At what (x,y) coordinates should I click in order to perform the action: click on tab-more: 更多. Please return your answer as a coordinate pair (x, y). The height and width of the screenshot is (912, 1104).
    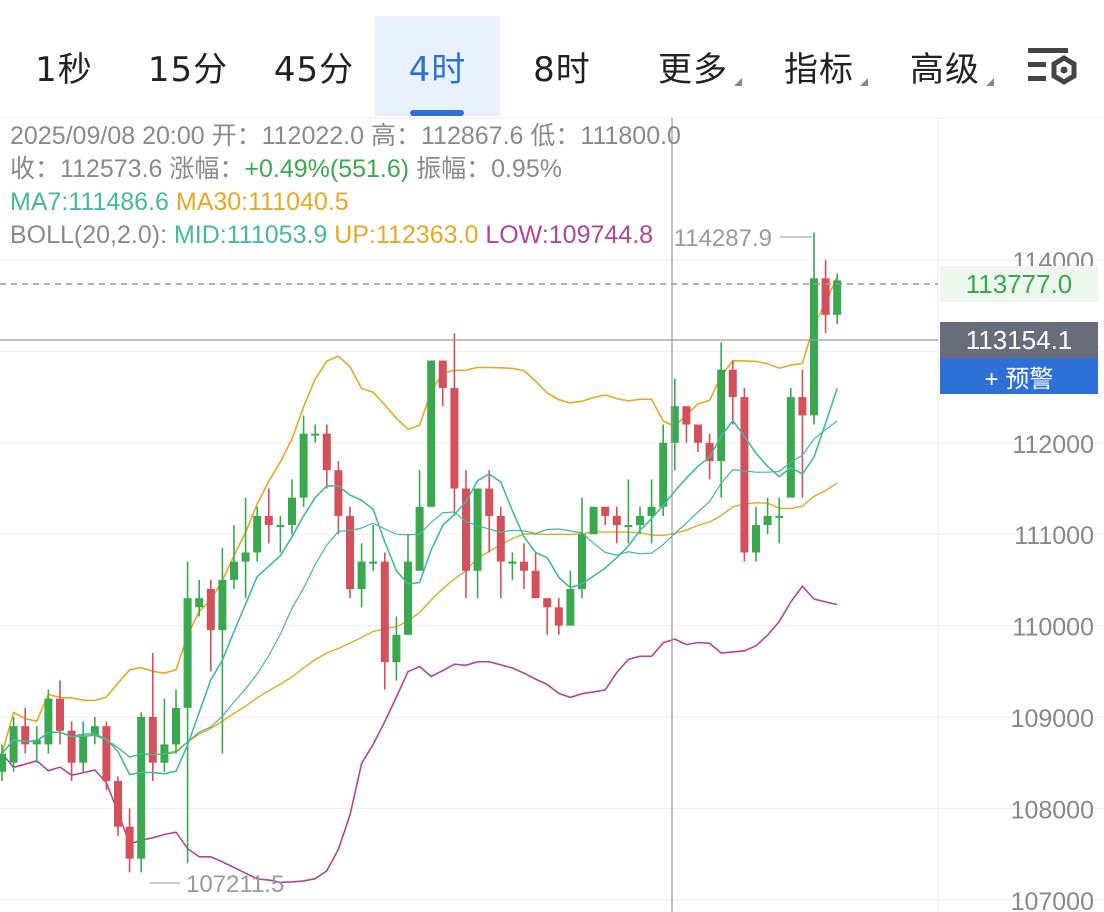
    Looking at the image, I should click on (693, 66).